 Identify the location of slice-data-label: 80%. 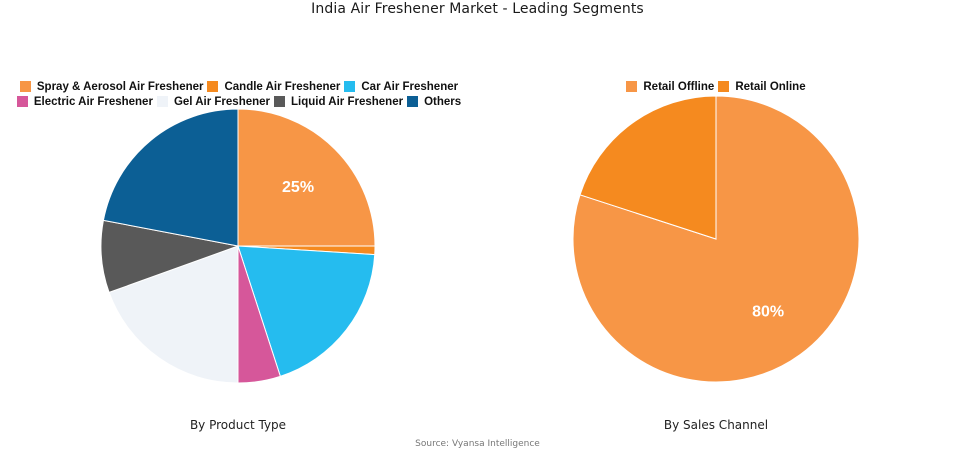
(768, 312).